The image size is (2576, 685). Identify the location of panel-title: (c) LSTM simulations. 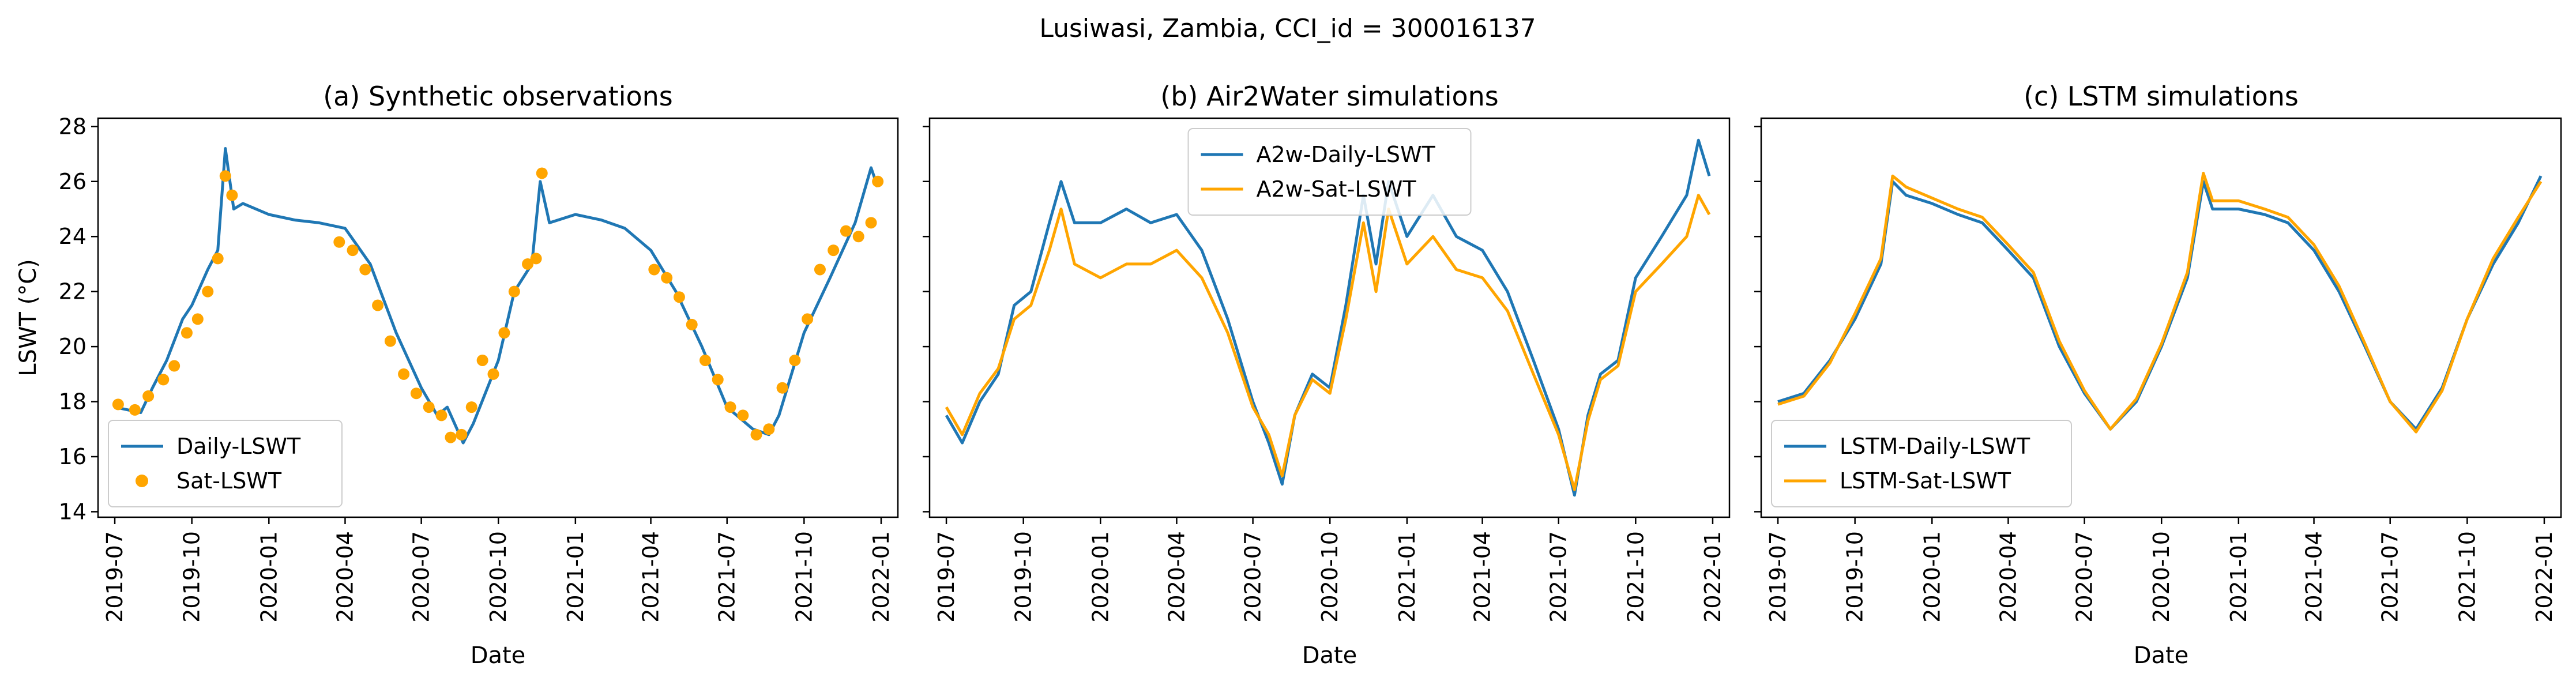
(2161, 96).